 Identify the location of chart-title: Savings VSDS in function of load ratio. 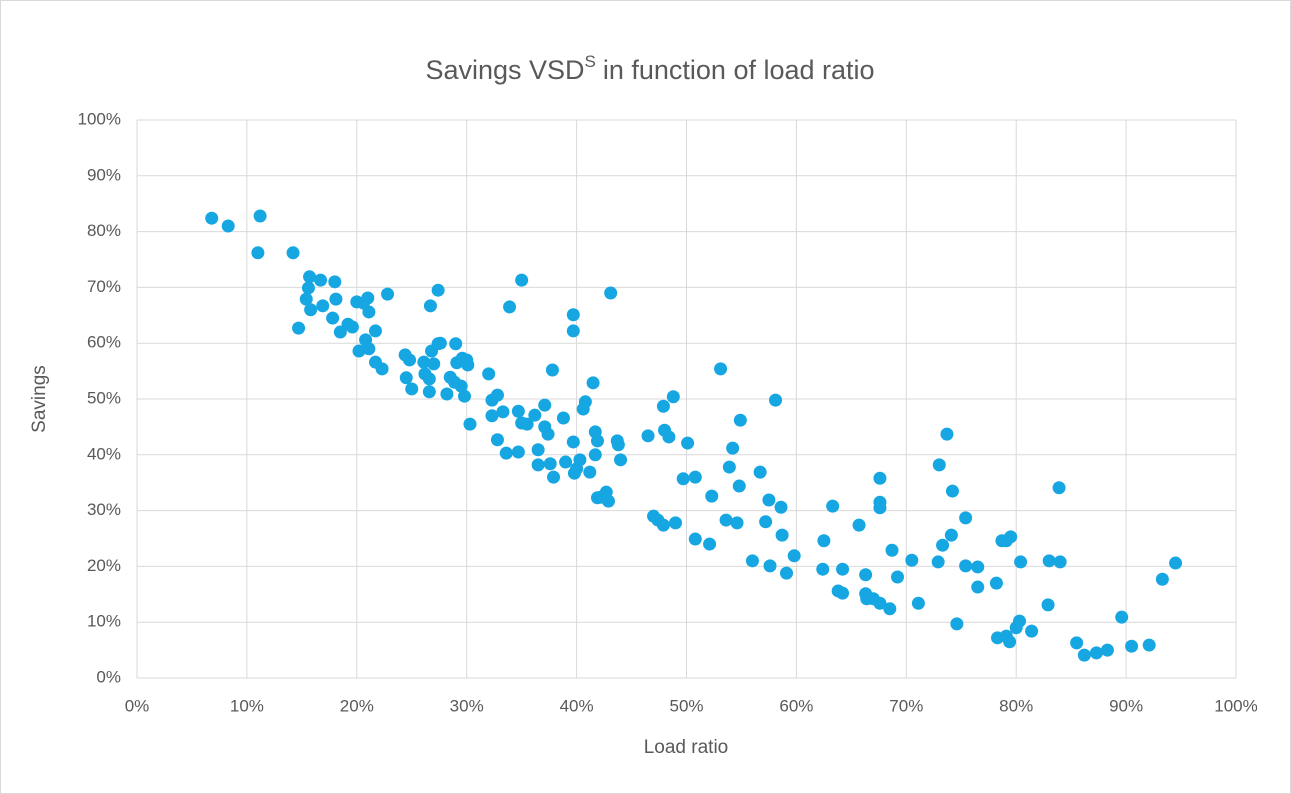
(649, 68).